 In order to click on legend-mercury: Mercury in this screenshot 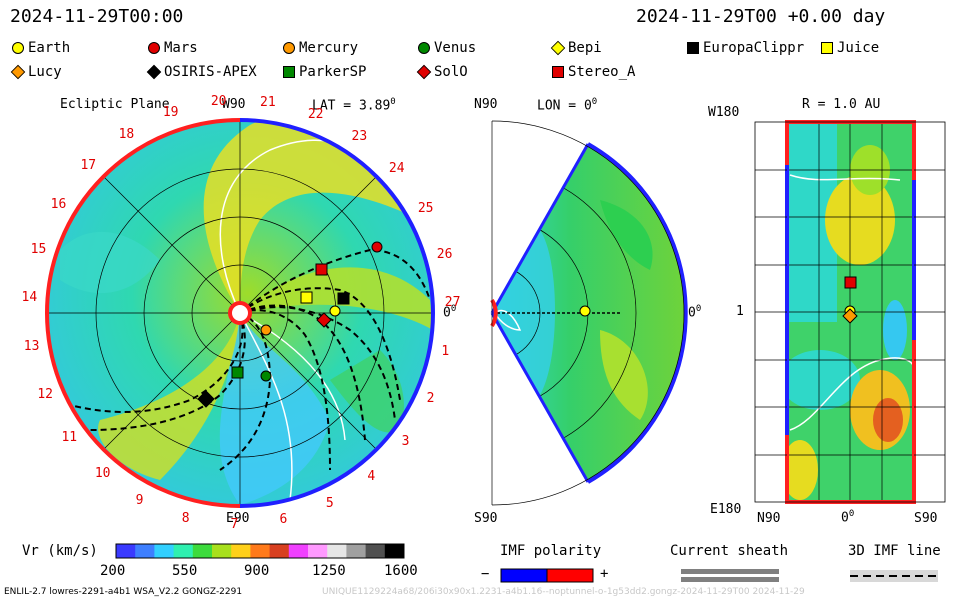, I will do `click(320, 48)`.